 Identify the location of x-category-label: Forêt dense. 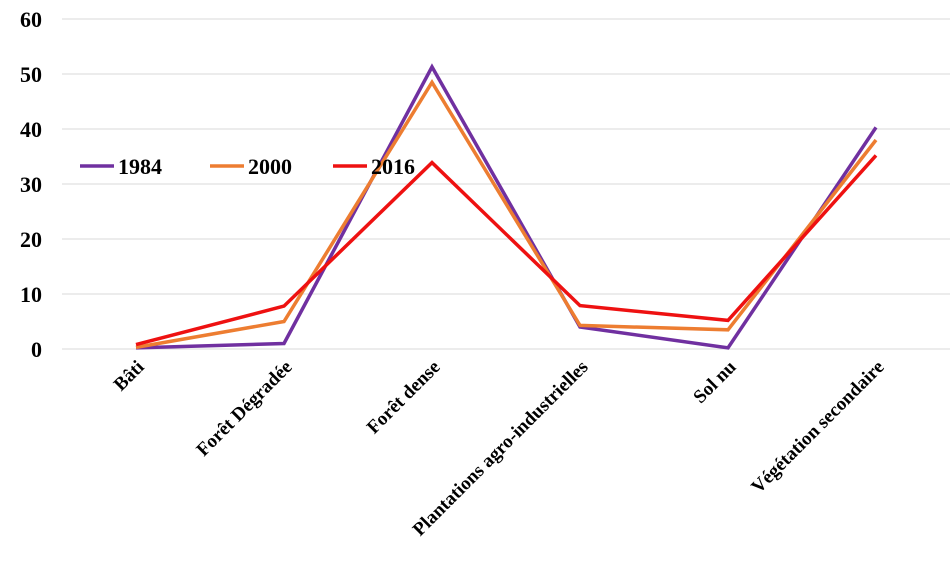
(404, 398).